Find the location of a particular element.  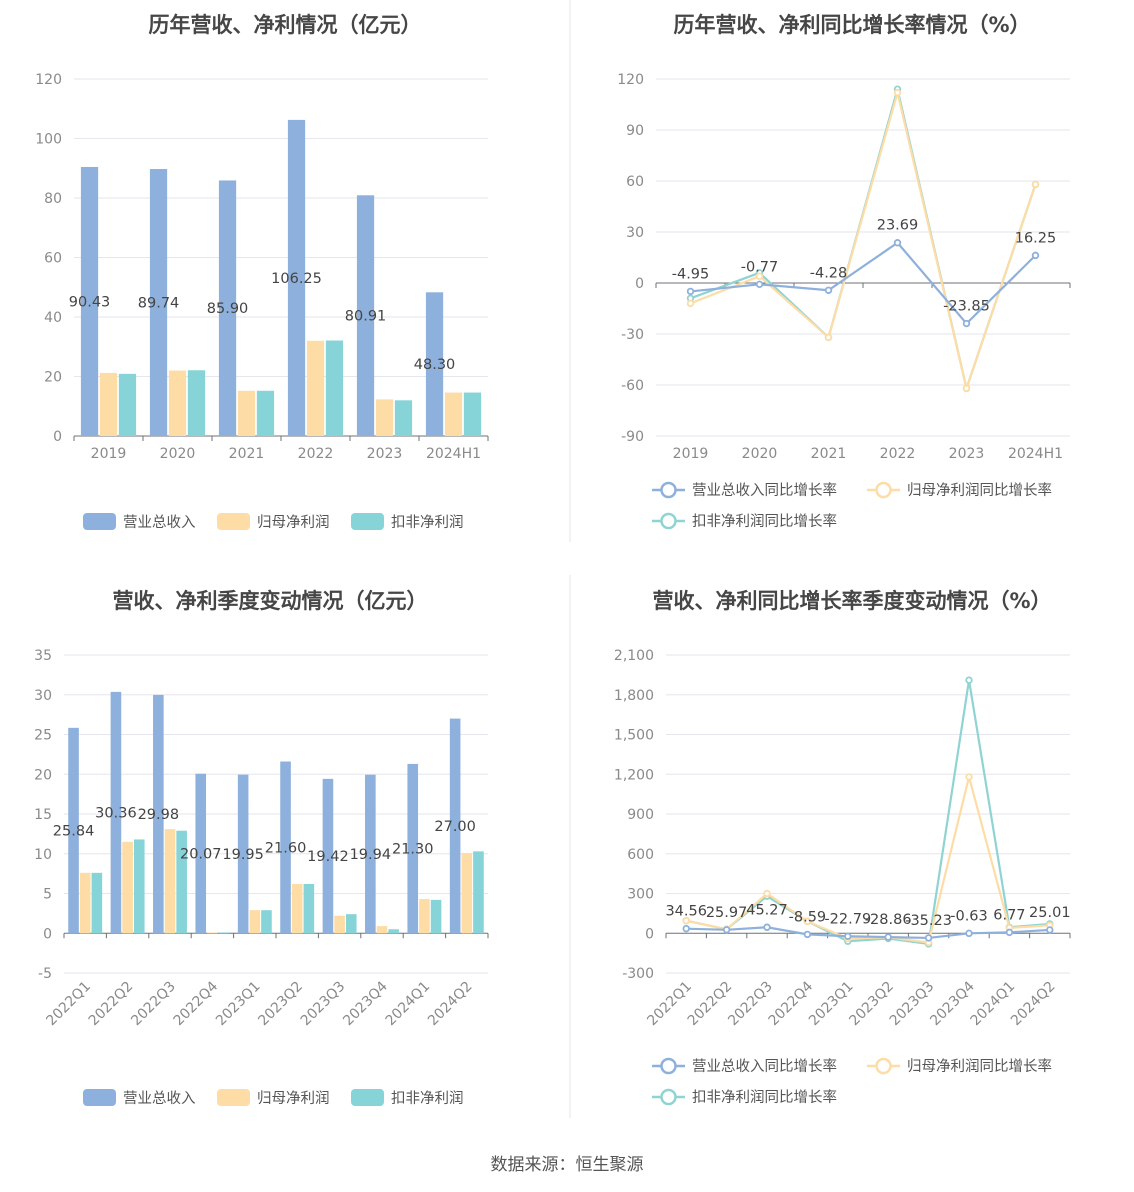

y-tick-label: -90 is located at coordinates (632, 437).